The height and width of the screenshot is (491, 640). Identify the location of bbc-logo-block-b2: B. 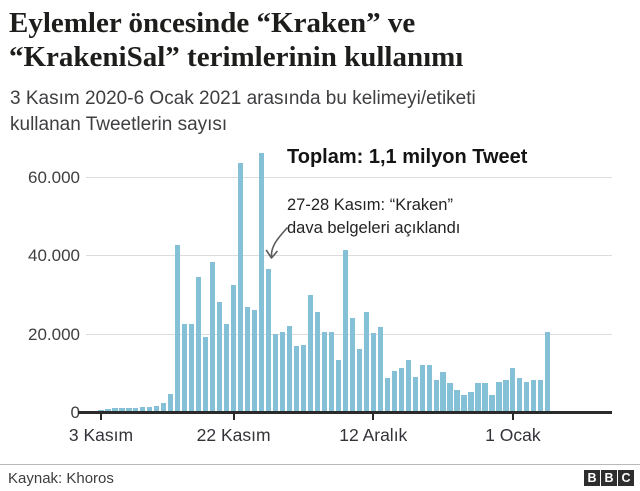
(609, 478).